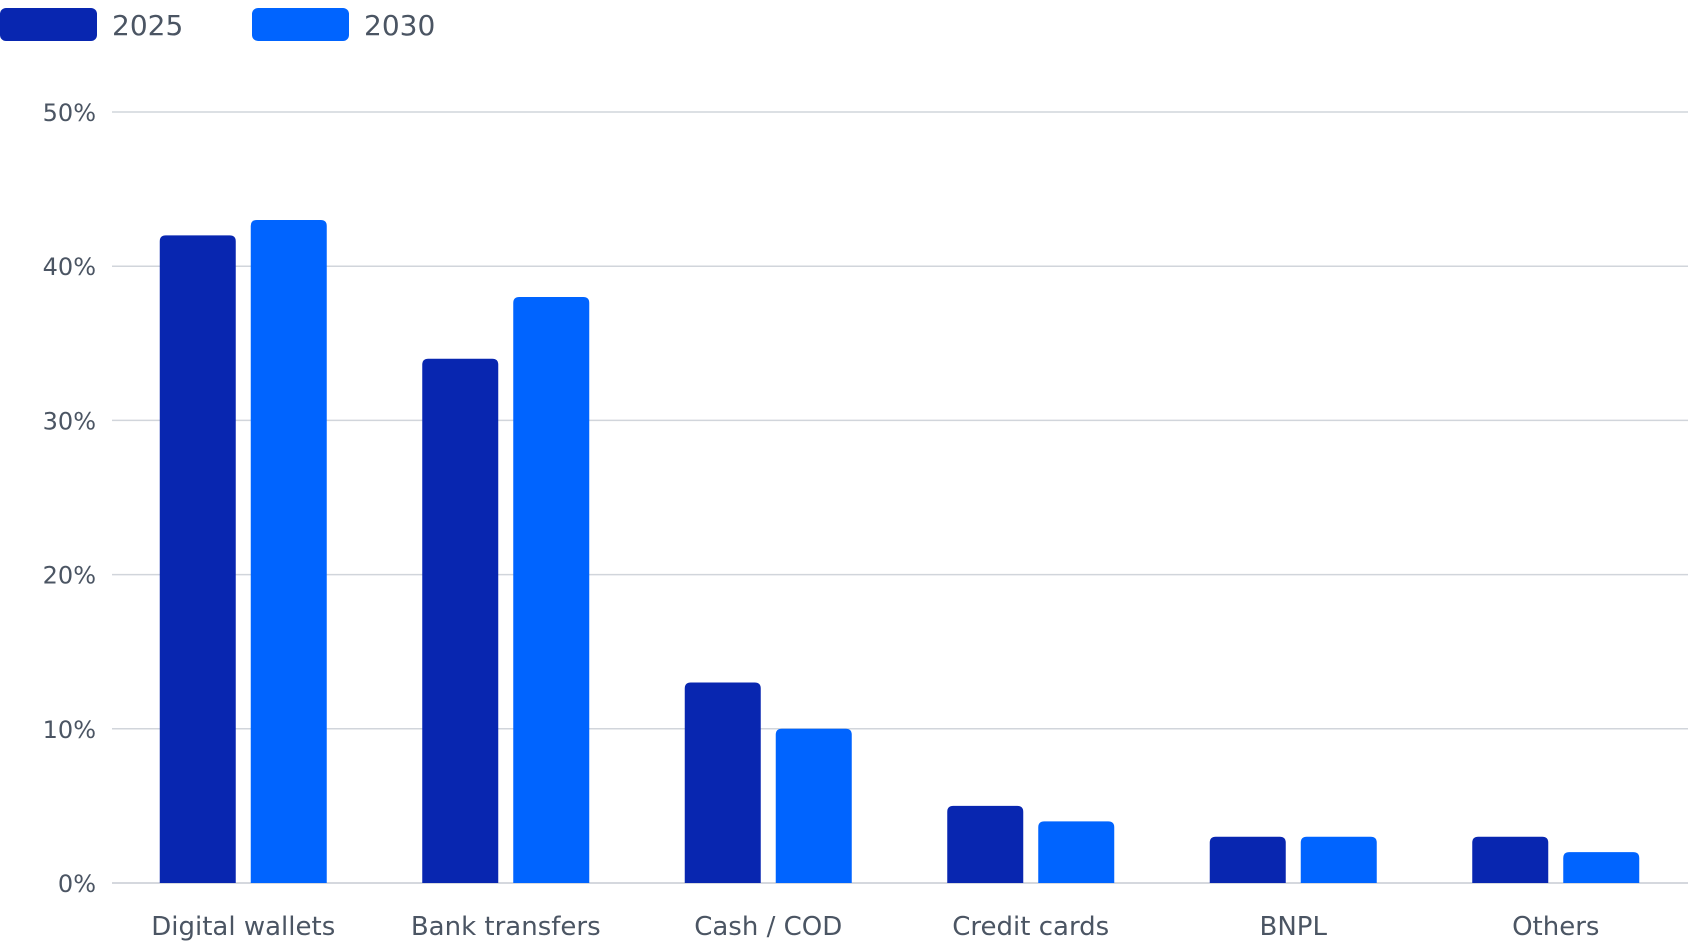 The image size is (1688, 948). I want to click on x-category-label: Digital wallets, so click(243, 927).